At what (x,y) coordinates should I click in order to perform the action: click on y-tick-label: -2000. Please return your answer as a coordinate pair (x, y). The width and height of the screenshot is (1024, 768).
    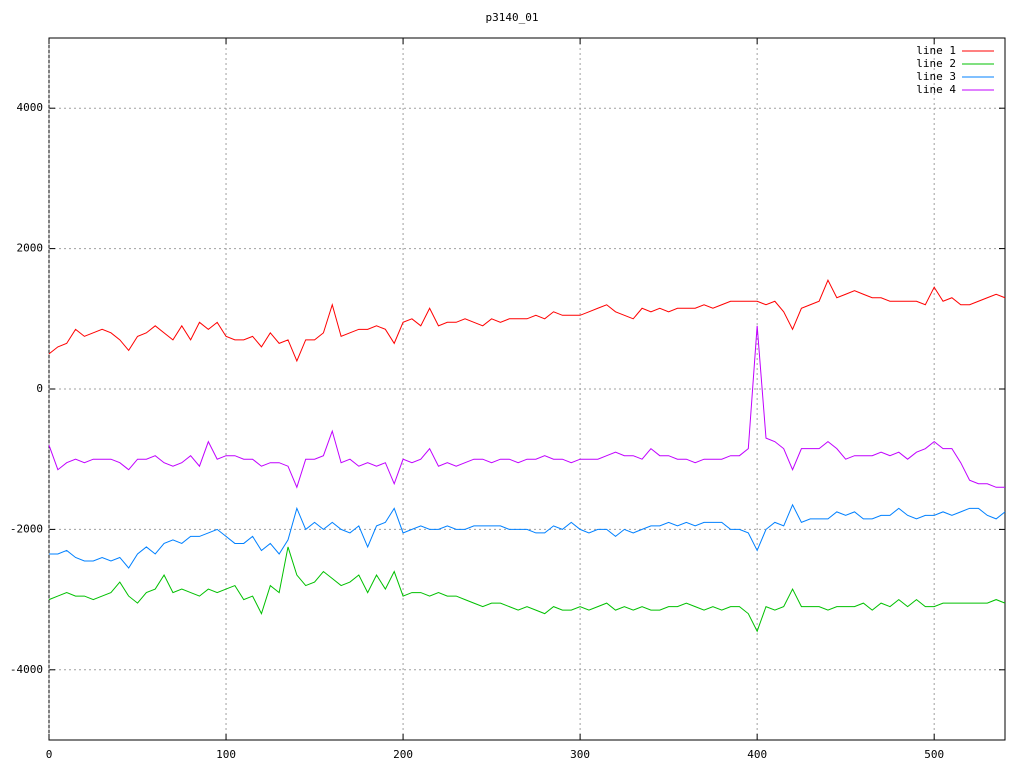
    Looking at the image, I should click on (26, 528).